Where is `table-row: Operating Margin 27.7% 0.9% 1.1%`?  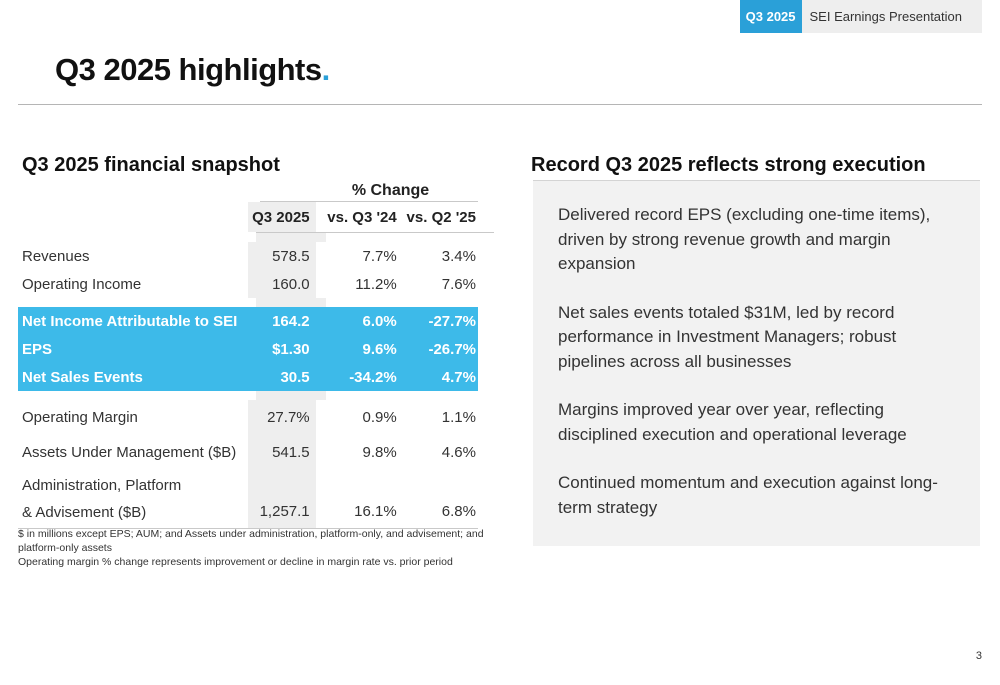 table-row: Operating Margin 27.7% 0.9% 1.1% is located at coordinates (248, 417).